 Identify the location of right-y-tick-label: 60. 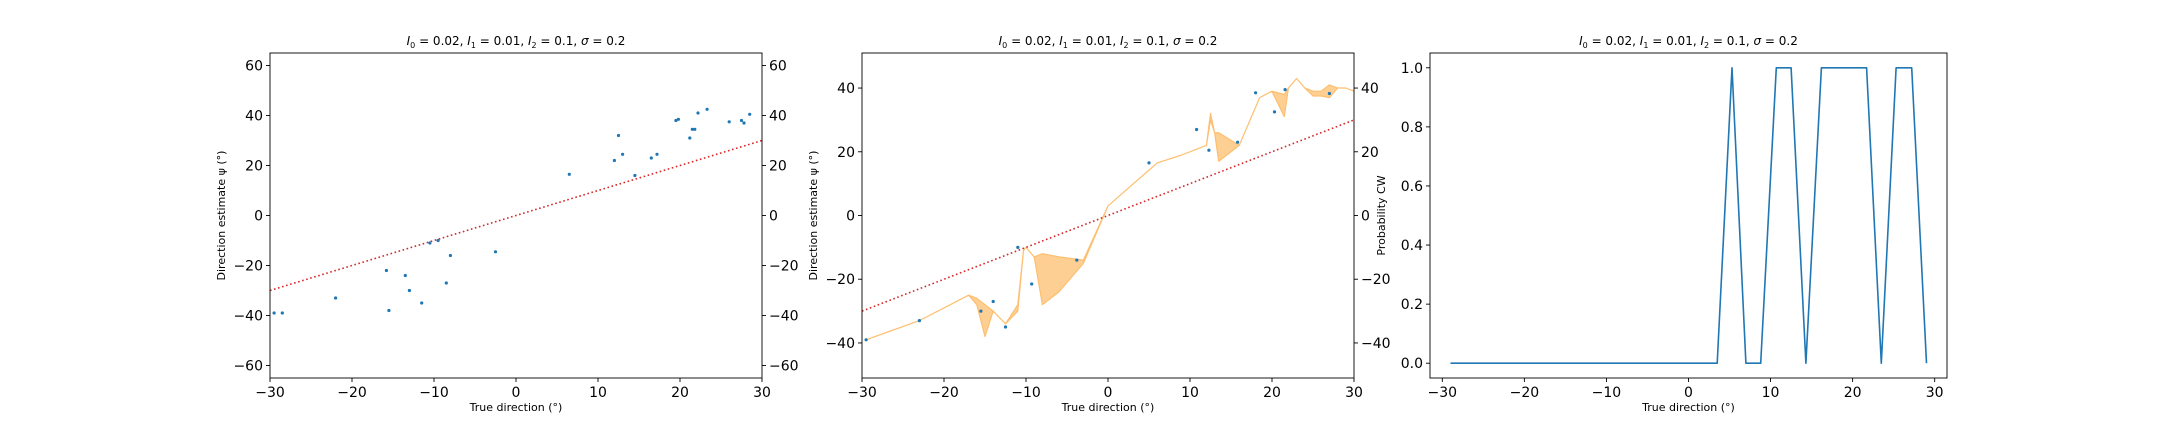
(778, 67).